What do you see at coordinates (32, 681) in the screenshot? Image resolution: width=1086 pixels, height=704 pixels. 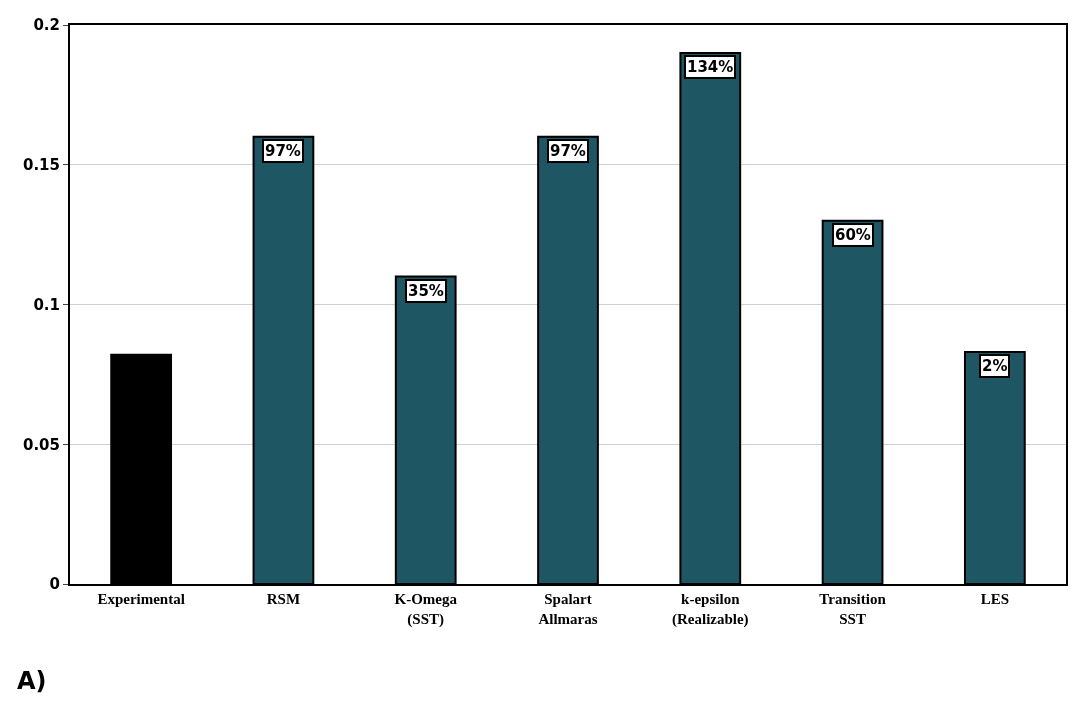 I see `text: A)` at bounding box center [32, 681].